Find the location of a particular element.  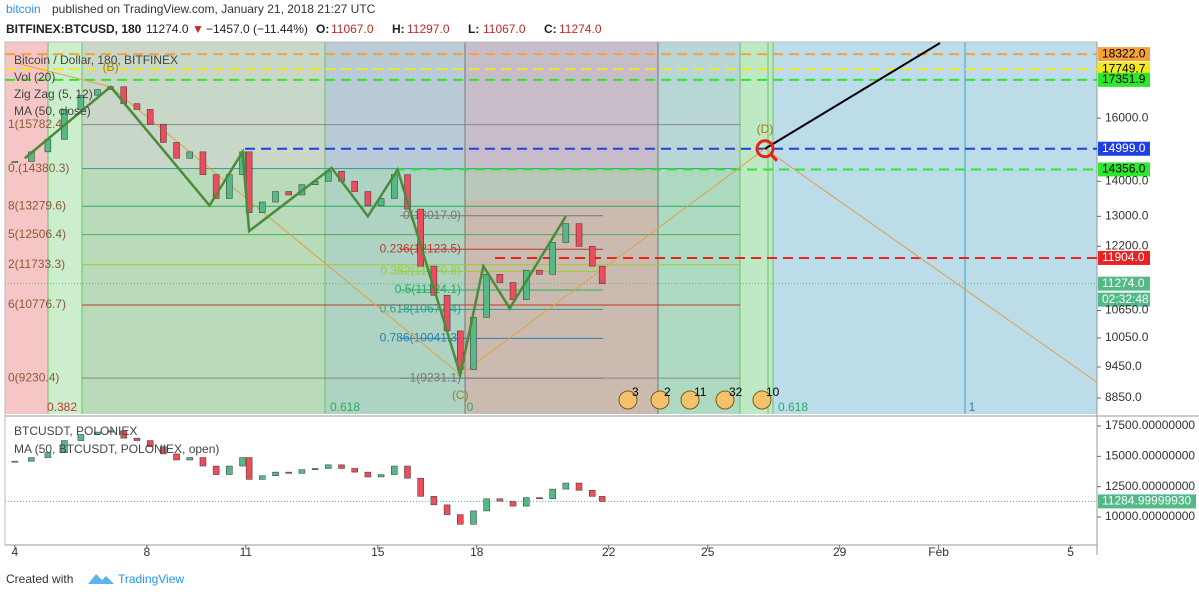

x-tick-label: 22 is located at coordinates (609, 552).